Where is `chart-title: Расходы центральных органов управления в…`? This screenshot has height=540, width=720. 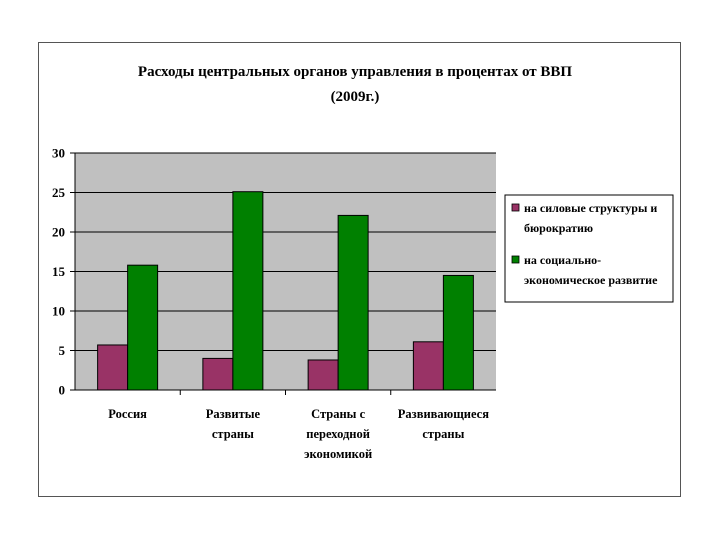
chart-title: Расходы центральных органов управления в… is located at coordinates (355, 84).